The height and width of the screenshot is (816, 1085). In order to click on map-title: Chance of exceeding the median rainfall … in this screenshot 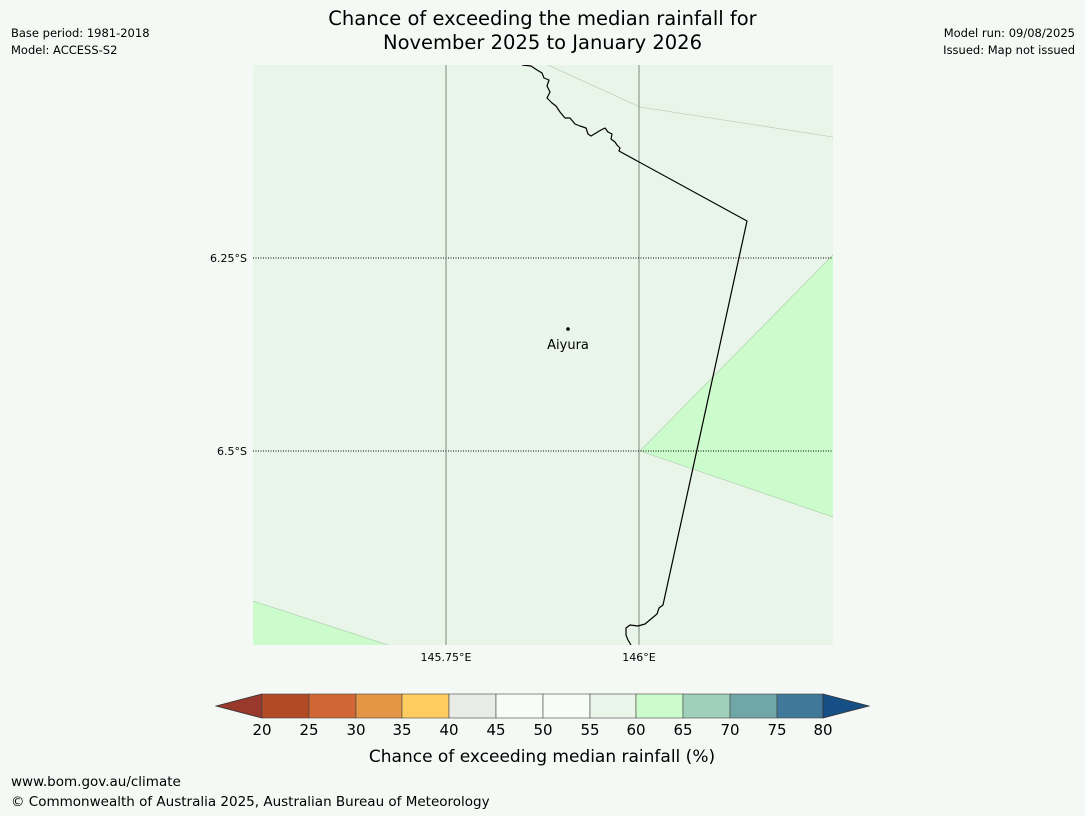, I will do `click(542, 31)`.